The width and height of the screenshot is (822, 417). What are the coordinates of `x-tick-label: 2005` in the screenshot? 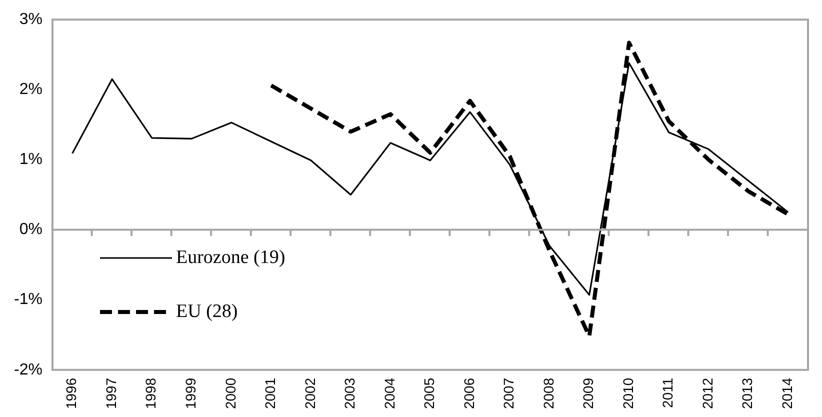 It's located at (429, 394).